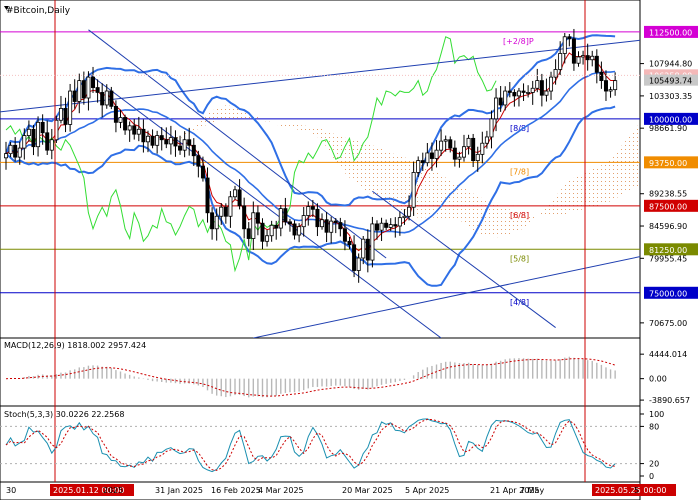  Describe the element at coordinates (670, 64) in the screenshot. I see `y-tick-label: 107944.80` at that location.